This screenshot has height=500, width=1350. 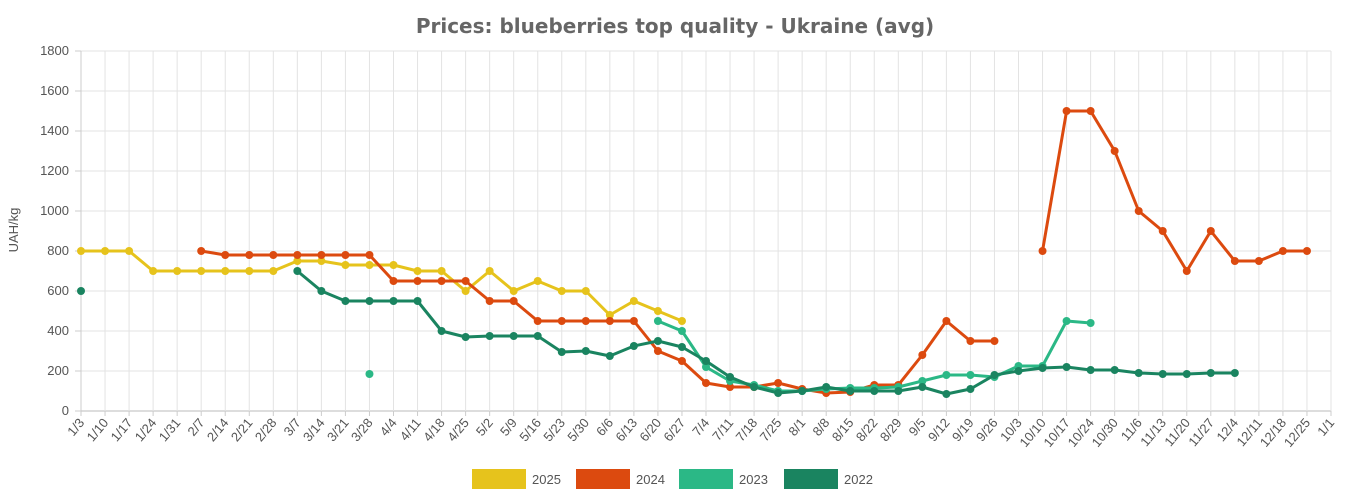 What do you see at coordinates (723, 479) in the screenshot?
I see `legend-item-2023: 2023` at bounding box center [723, 479].